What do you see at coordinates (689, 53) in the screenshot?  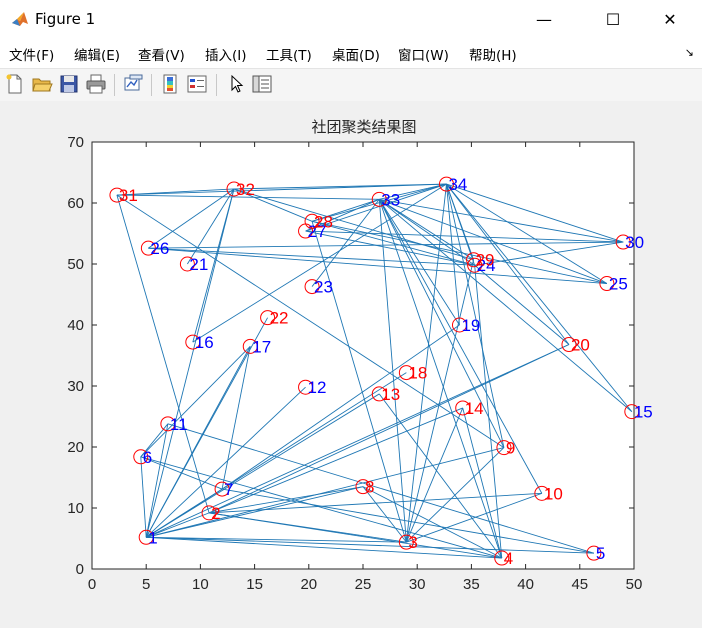 I see `menu-overflow-icon: ↘` at bounding box center [689, 53].